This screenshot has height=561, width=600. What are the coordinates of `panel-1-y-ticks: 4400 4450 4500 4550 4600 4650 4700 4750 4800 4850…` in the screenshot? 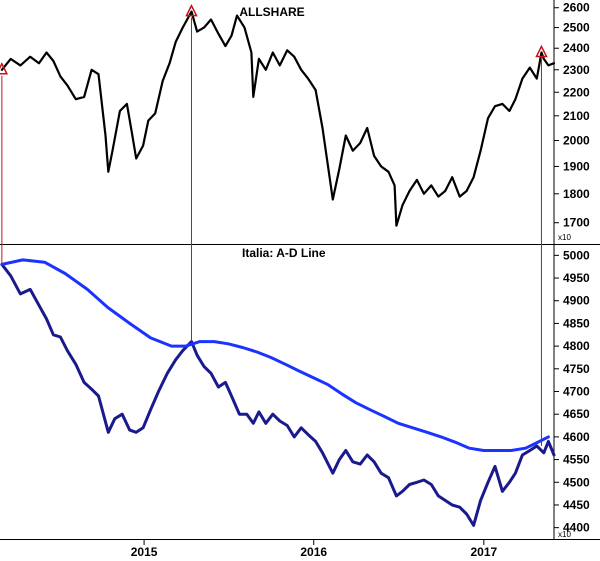 It's located at (572, 391).